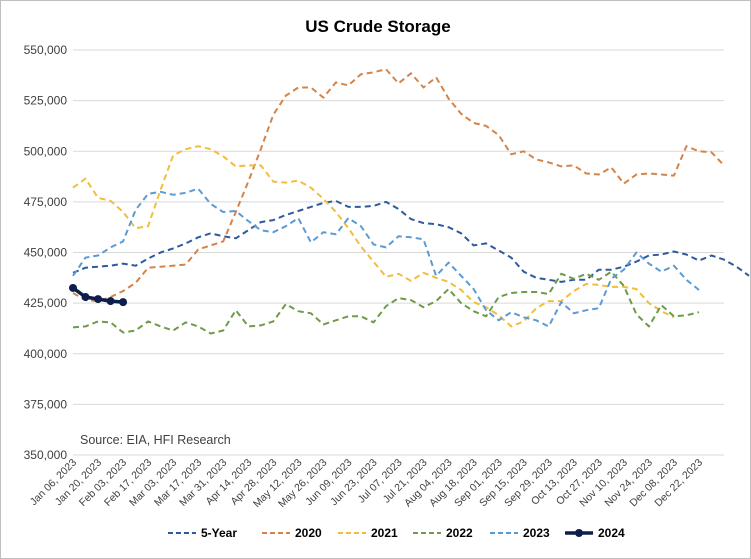 Image resolution: width=751 pixels, height=559 pixels. I want to click on legend-label: 2020, so click(308, 533).